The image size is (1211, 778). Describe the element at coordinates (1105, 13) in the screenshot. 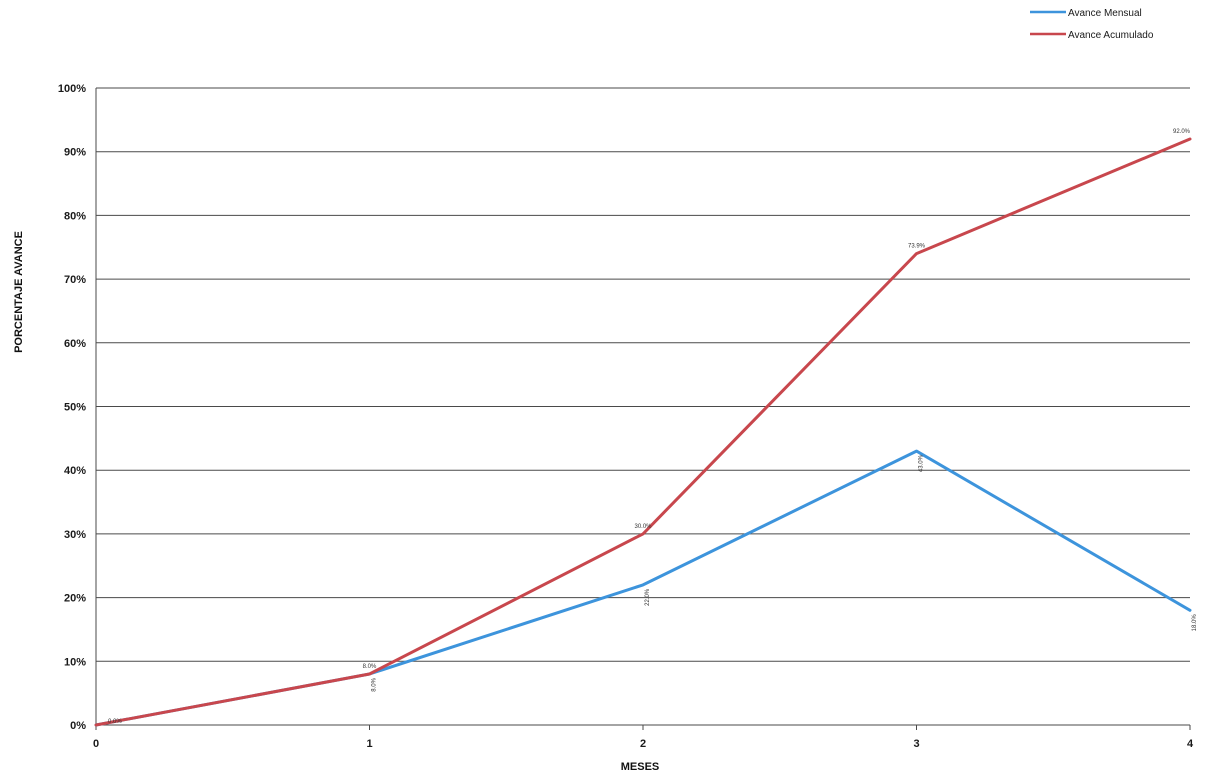

I see `legend-label-avance-mensual: Avance Mensual` at that location.